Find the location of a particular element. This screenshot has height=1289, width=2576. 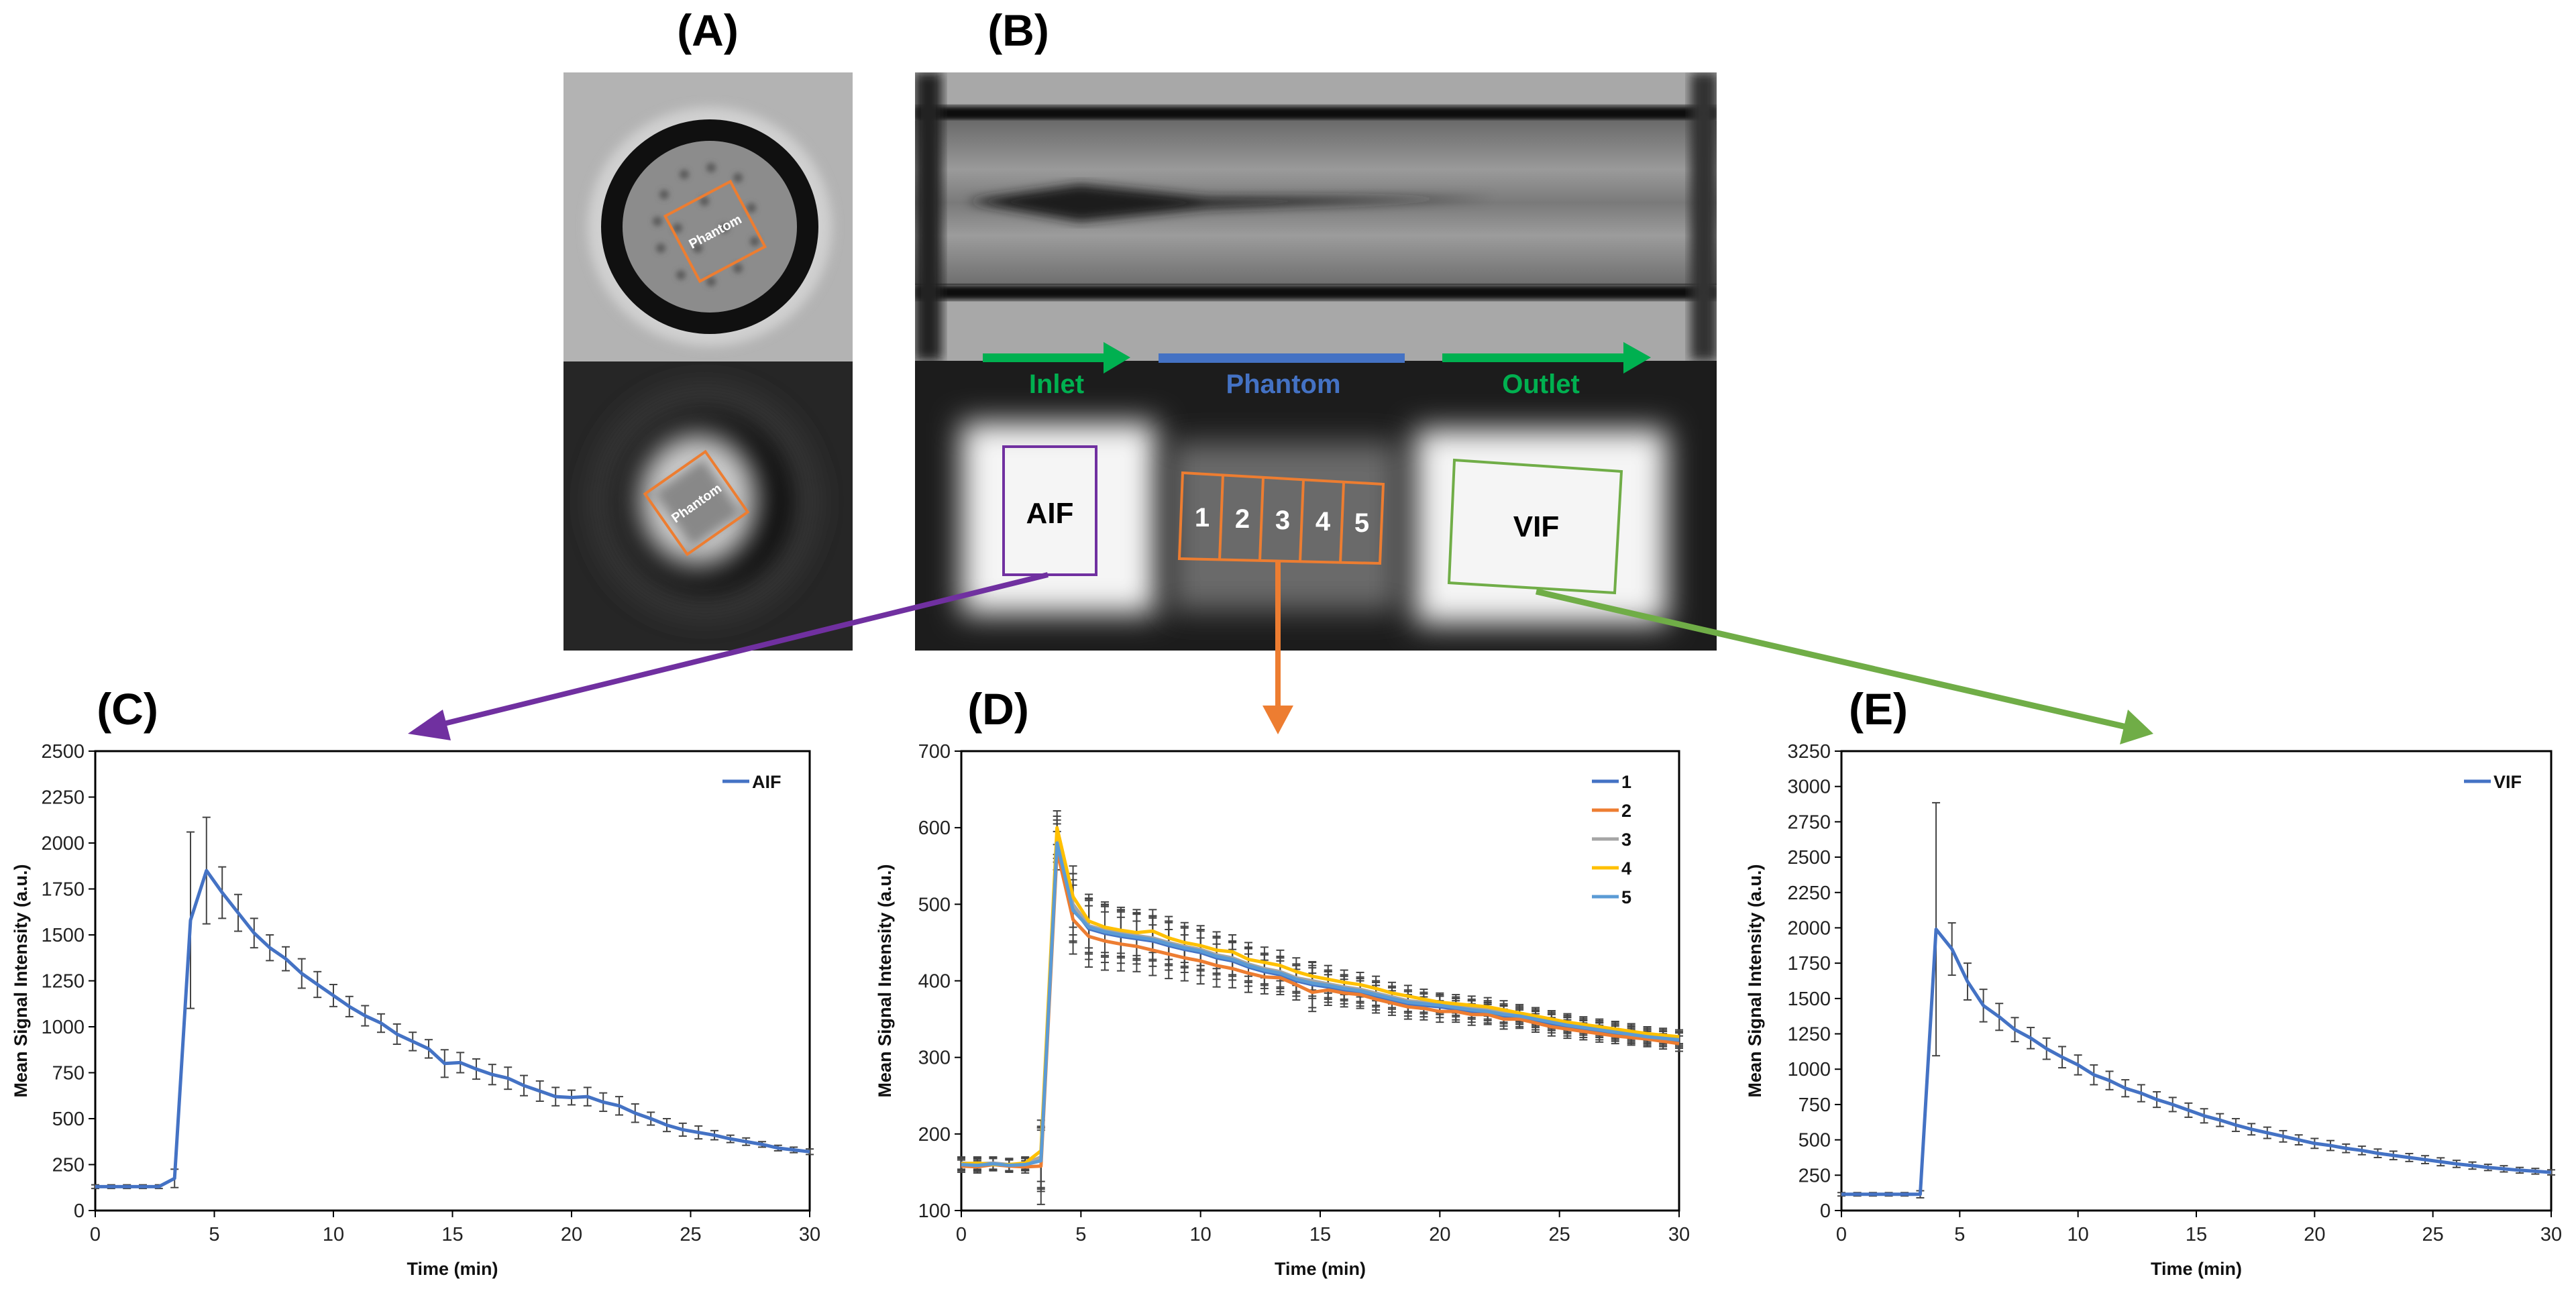

phantom-segments-roi: 1 2 3 4 5 is located at coordinates (1281, 518).